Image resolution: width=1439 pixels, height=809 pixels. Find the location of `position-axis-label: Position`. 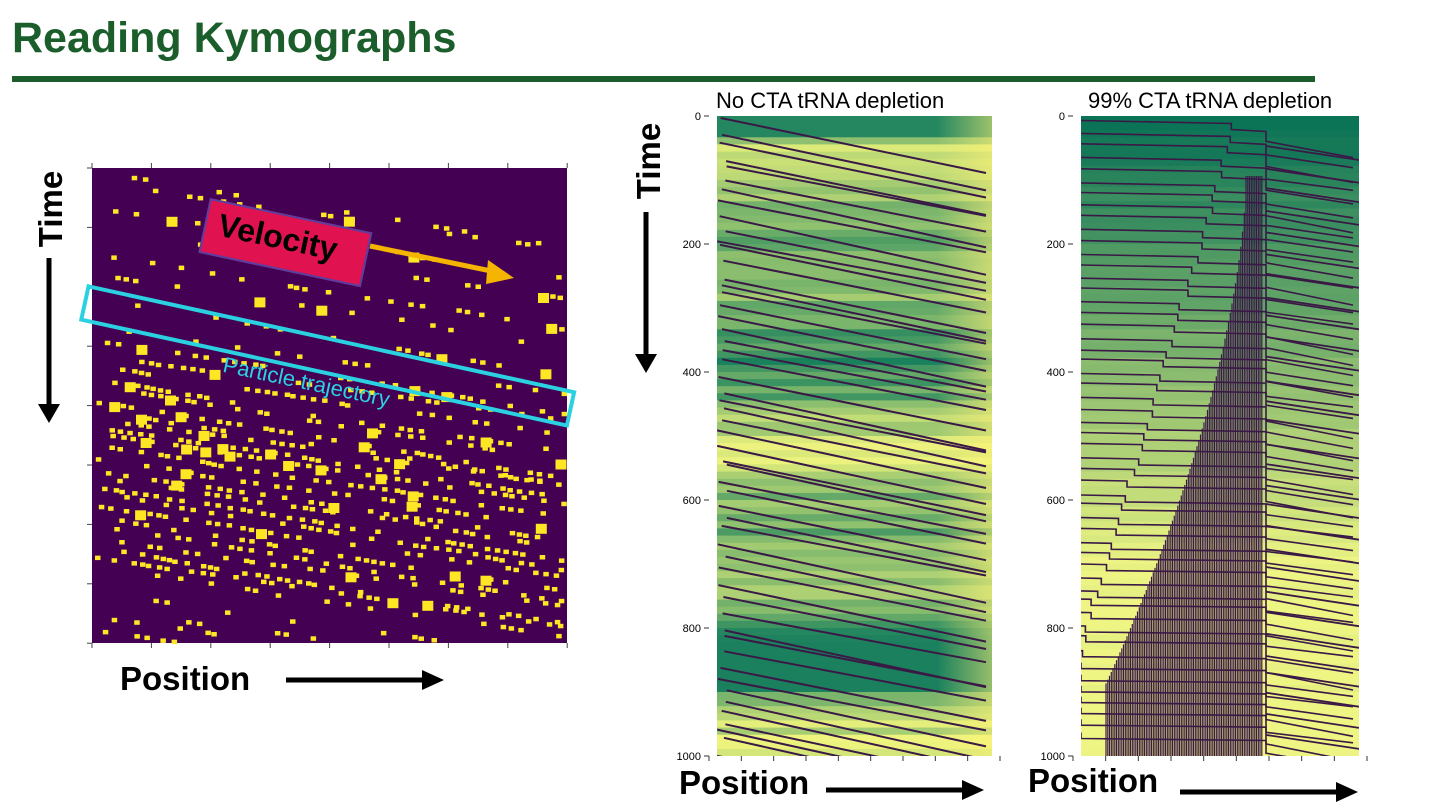

position-axis-label: Position is located at coordinates (185, 678).